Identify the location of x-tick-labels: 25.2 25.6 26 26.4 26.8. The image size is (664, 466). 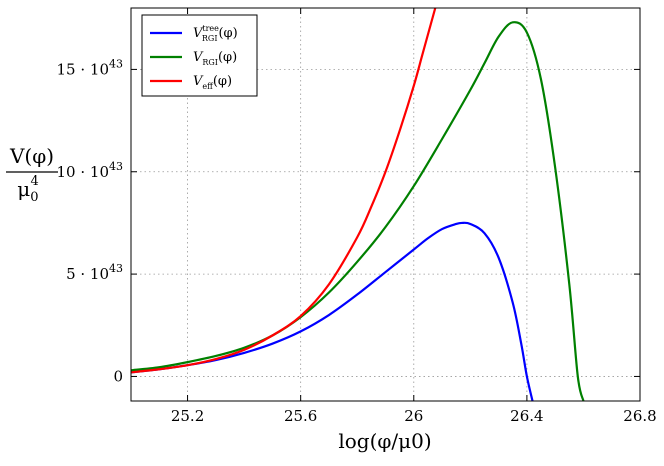
(414, 416).